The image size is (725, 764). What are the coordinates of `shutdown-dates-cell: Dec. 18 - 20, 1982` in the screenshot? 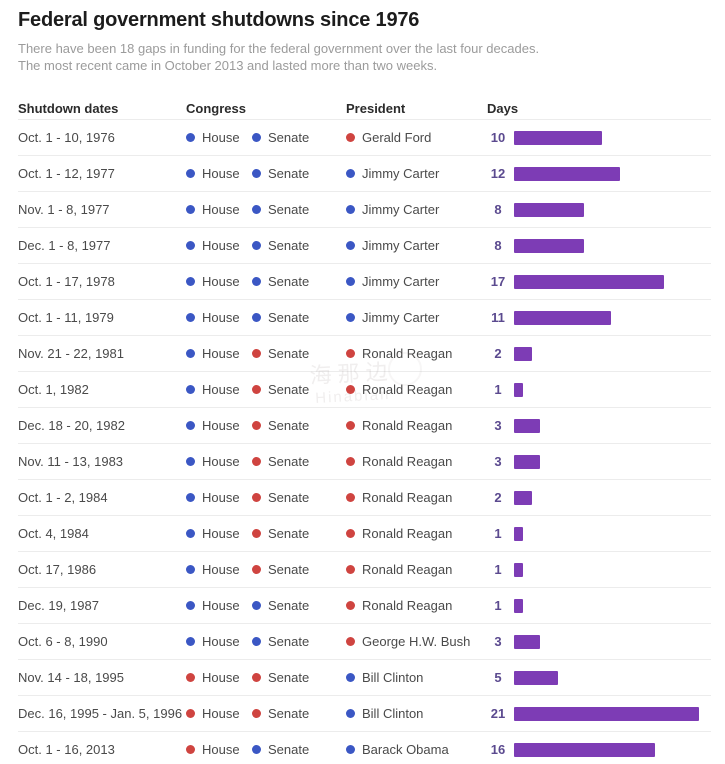 It's located at (71, 425).